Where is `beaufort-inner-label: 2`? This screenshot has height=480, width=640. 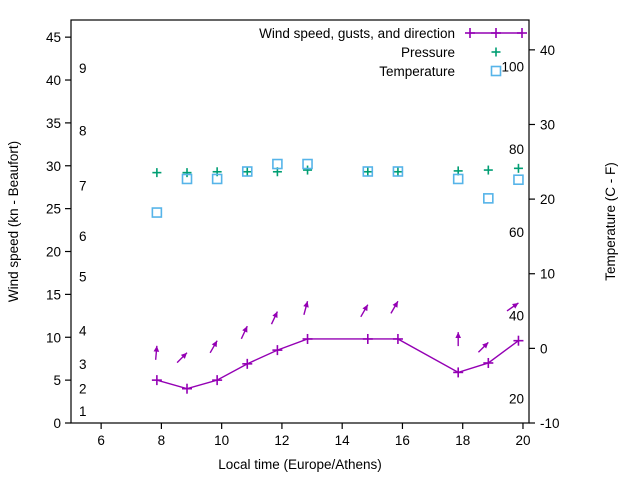
beaufort-inner-label: 2 is located at coordinates (83, 389).